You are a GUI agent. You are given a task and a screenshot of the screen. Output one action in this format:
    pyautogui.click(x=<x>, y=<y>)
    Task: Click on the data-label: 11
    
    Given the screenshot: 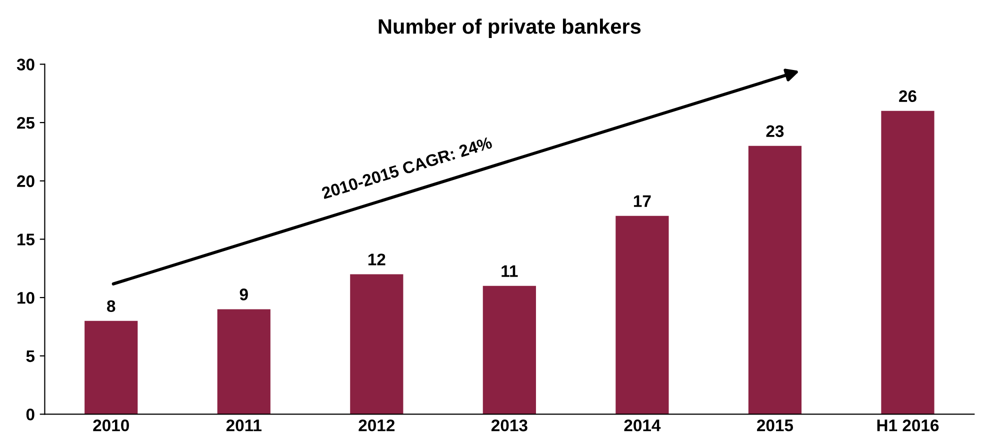 What is the action you would take?
    pyautogui.click(x=510, y=271)
    